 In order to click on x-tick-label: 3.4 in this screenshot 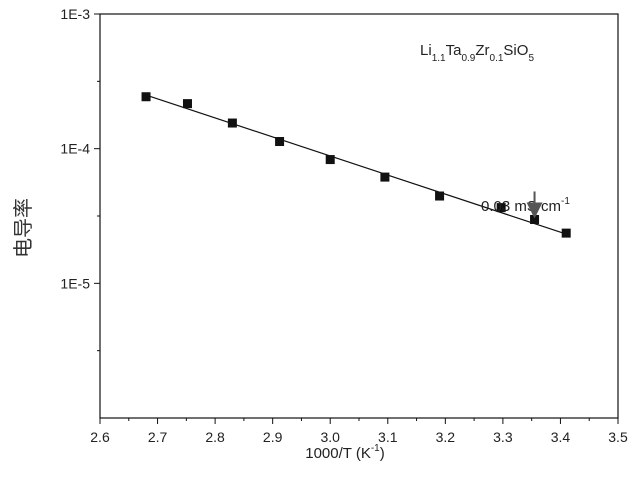, I will do `click(561, 437)`.